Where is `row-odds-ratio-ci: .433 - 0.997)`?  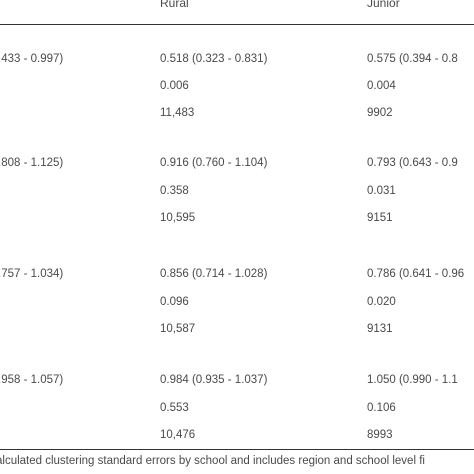
row-odds-ratio-ci: .433 - 0.997) is located at coordinates (32, 59).